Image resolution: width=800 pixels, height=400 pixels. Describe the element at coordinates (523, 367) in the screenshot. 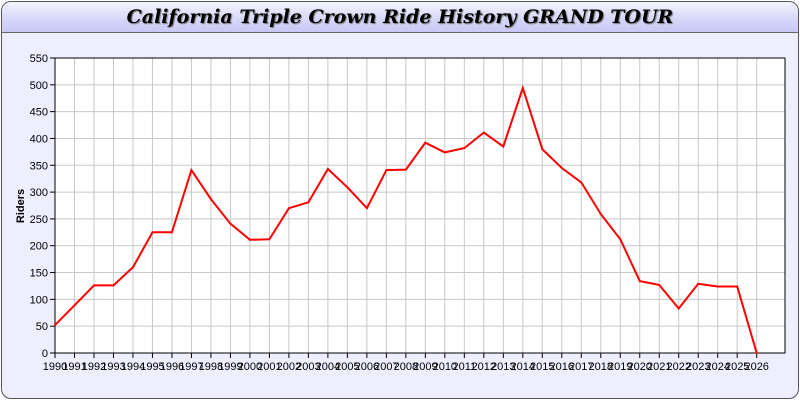

I see `x-tick-label: 2014` at that location.